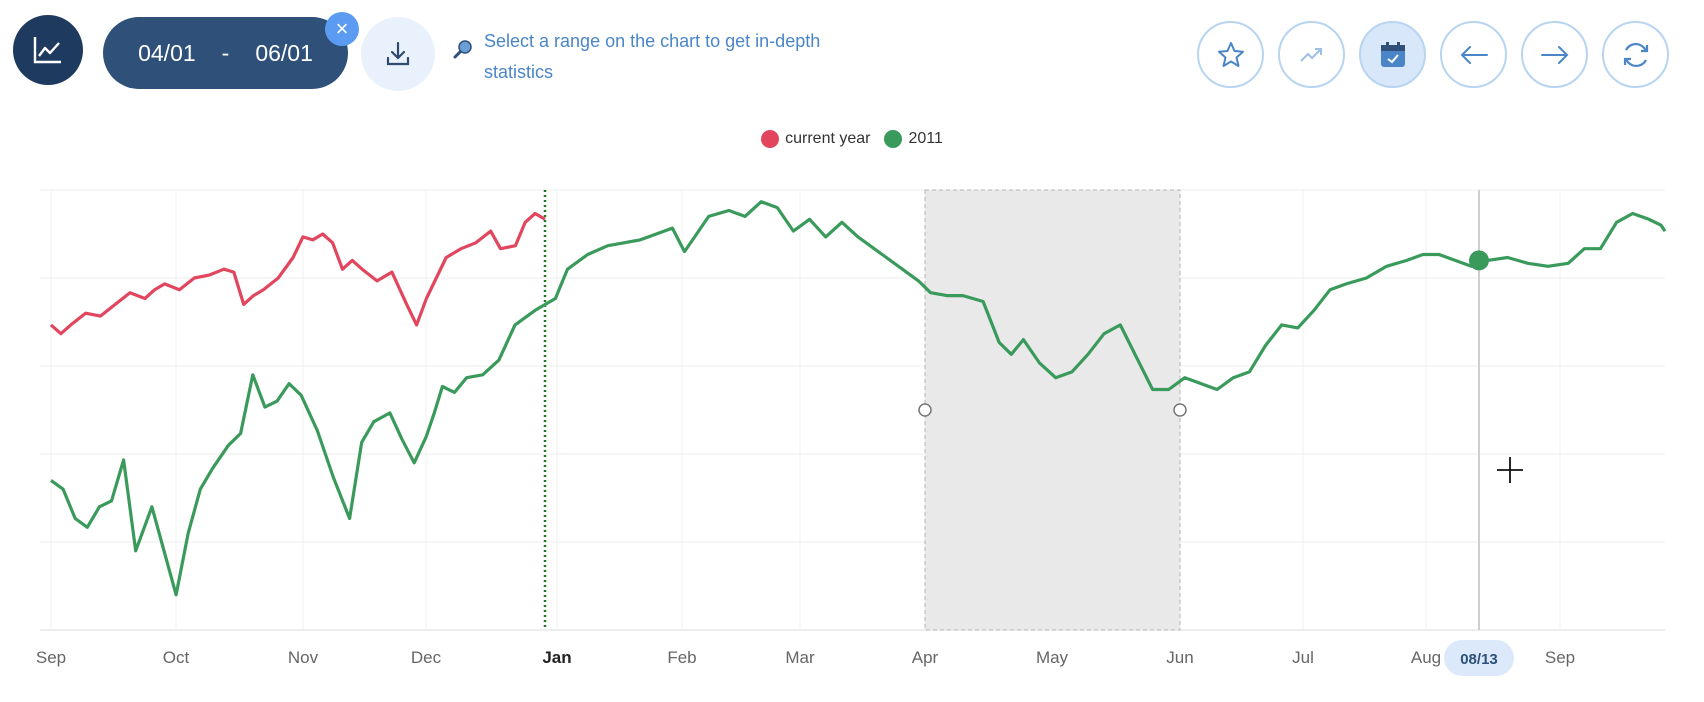 Image resolution: width=1704 pixels, height=702 pixels. What do you see at coordinates (1303, 657) in the screenshot?
I see `x-tick-label: Jul` at bounding box center [1303, 657].